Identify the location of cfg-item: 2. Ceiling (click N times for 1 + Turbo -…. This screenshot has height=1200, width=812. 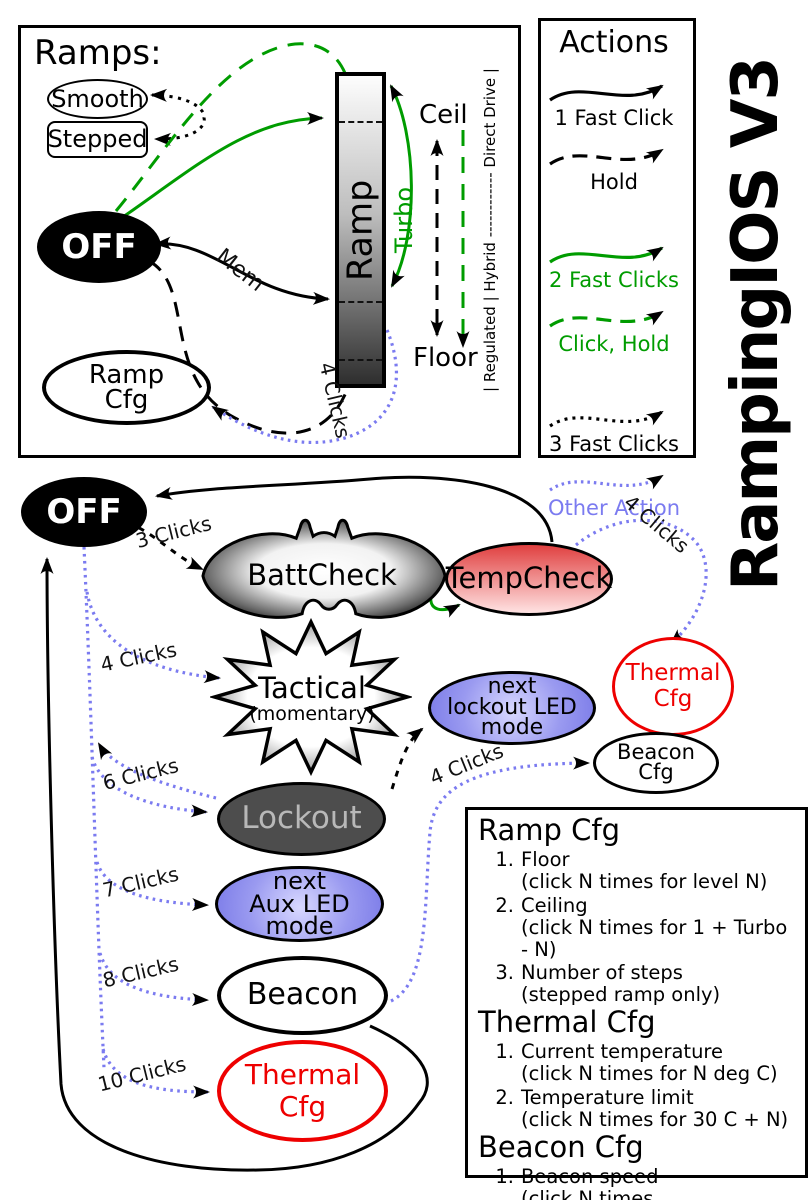
(641, 927).